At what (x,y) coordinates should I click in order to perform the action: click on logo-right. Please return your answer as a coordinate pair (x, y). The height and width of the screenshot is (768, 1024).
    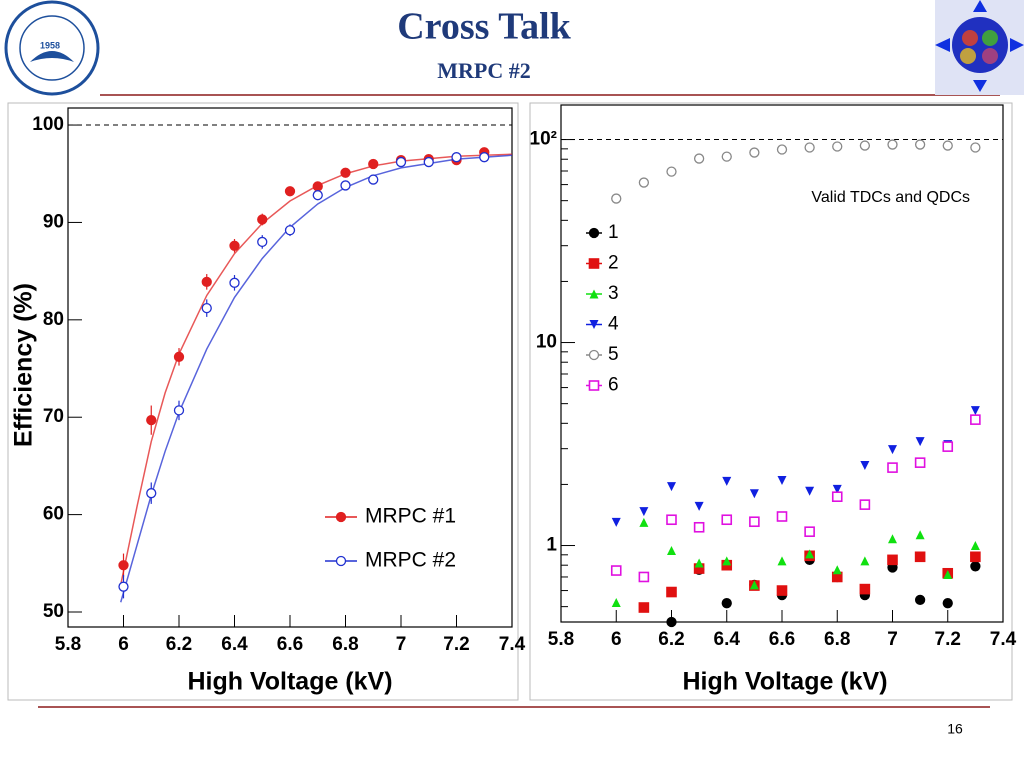
    Looking at the image, I should click on (979, 47).